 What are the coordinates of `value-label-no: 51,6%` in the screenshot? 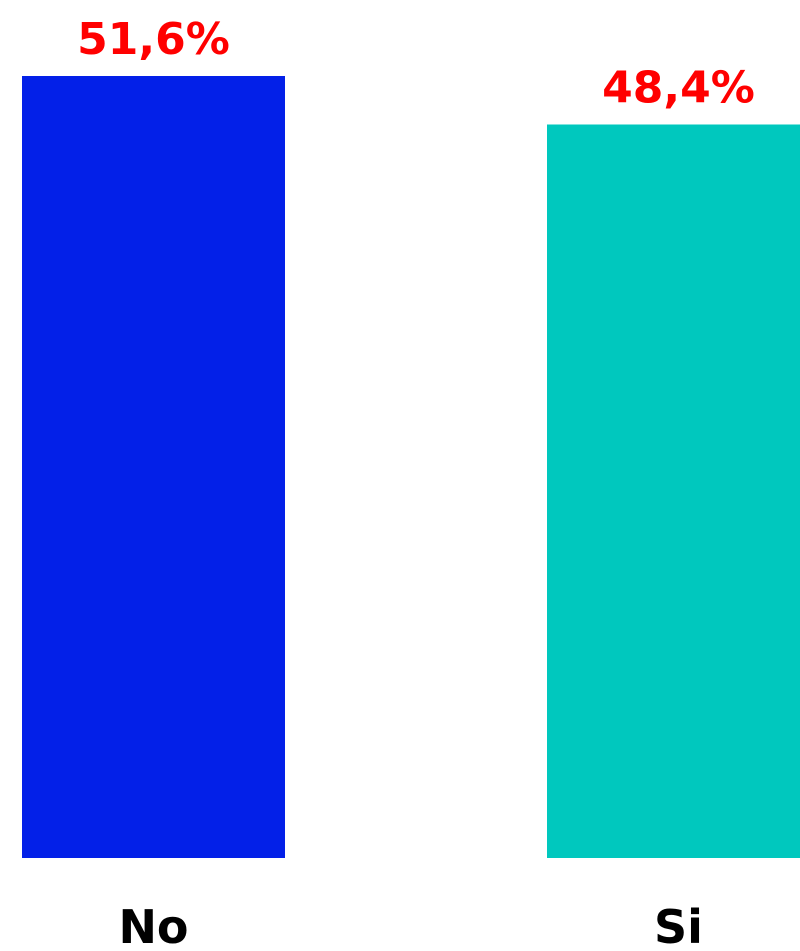 It's located at (153, 39).